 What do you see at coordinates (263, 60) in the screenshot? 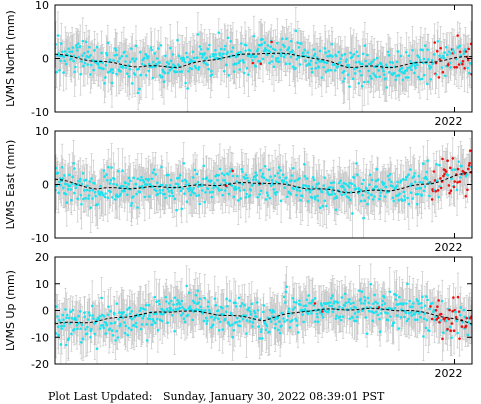
I see `trend-line` at bounding box center [263, 60].